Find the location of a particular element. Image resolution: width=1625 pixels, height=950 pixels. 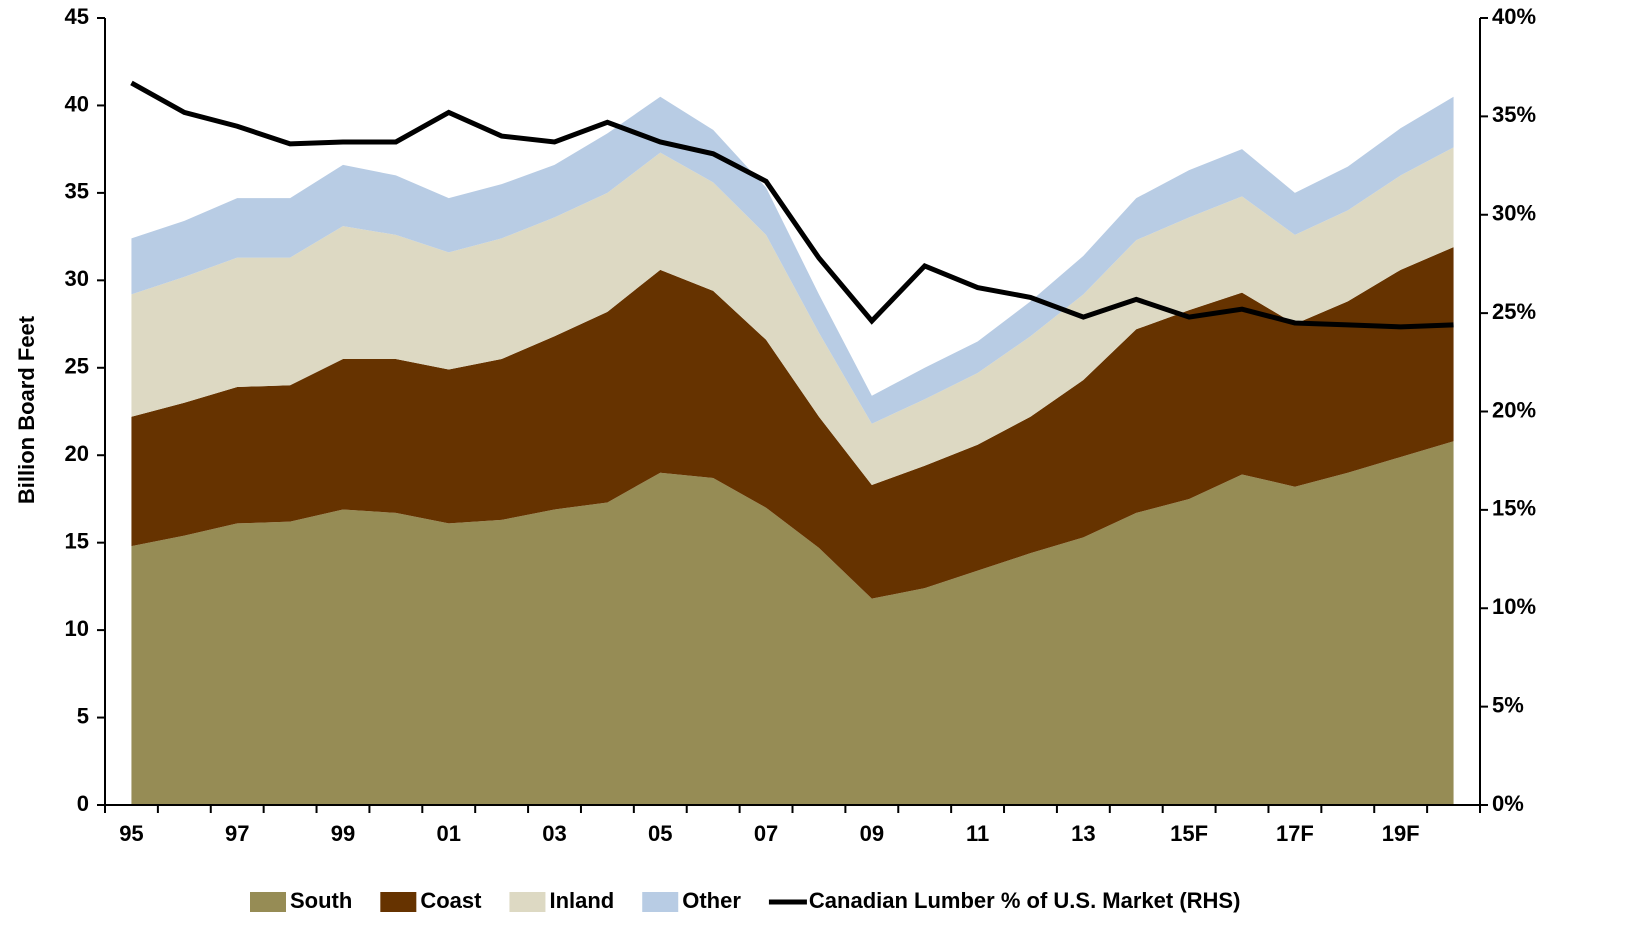

x-tick-label: 17F is located at coordinates (1295, 833).